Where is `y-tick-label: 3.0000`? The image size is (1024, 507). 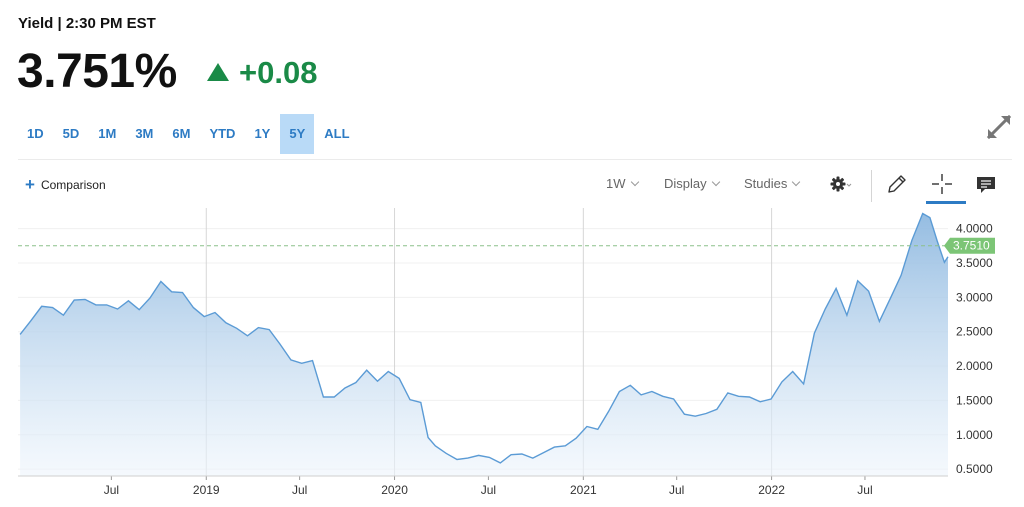 y-tick-label: 3.0000 is located at coordinates (974, 297).